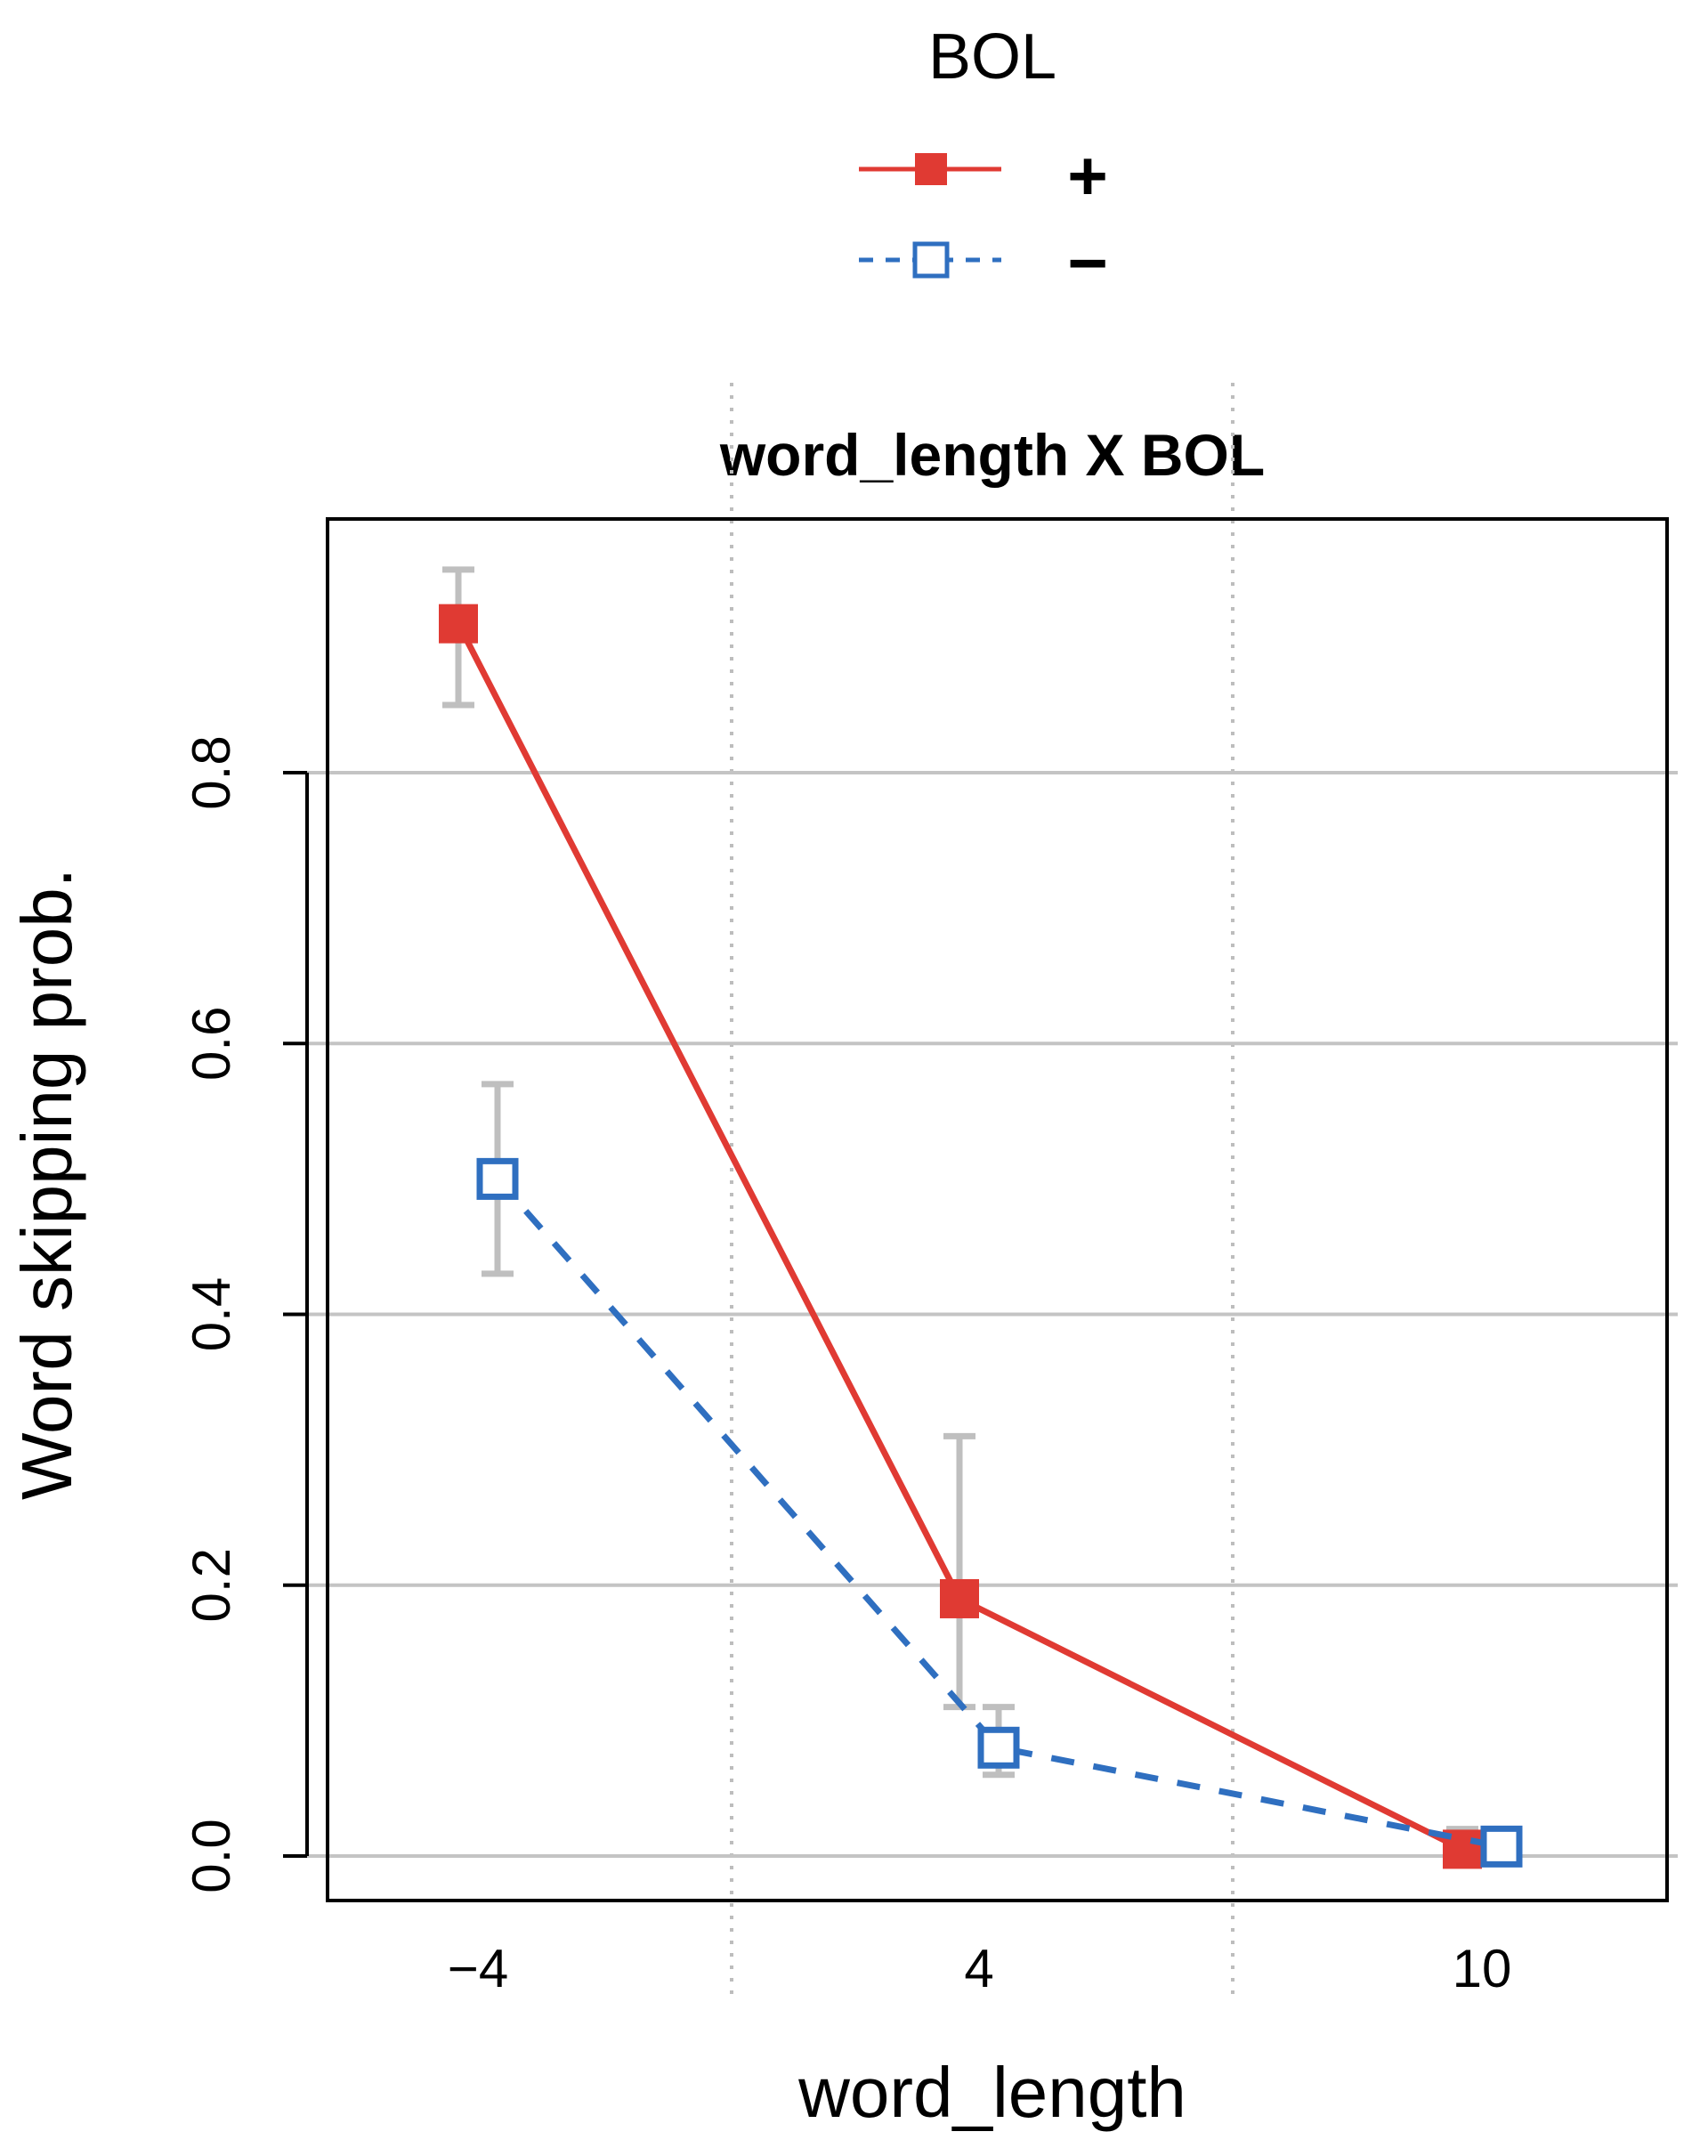 The width and height of the screenshot is (1708, 2156). I want to click on y-tick-label-4: 0.8, so click(212, 772).